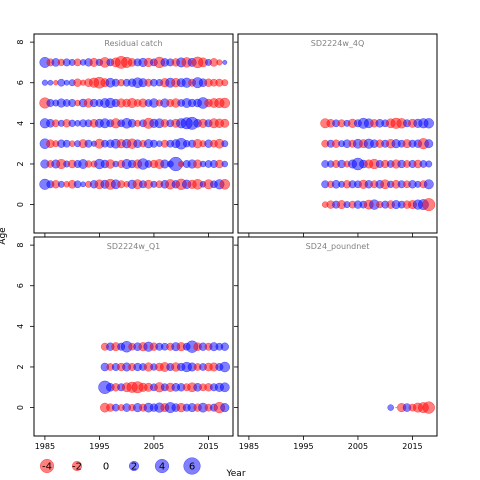 The image size is (480, 480). Describe the element at coordinates (120, 466) in the screenshot. I see `legend: -4 -2 0 2 4 6` at that location.